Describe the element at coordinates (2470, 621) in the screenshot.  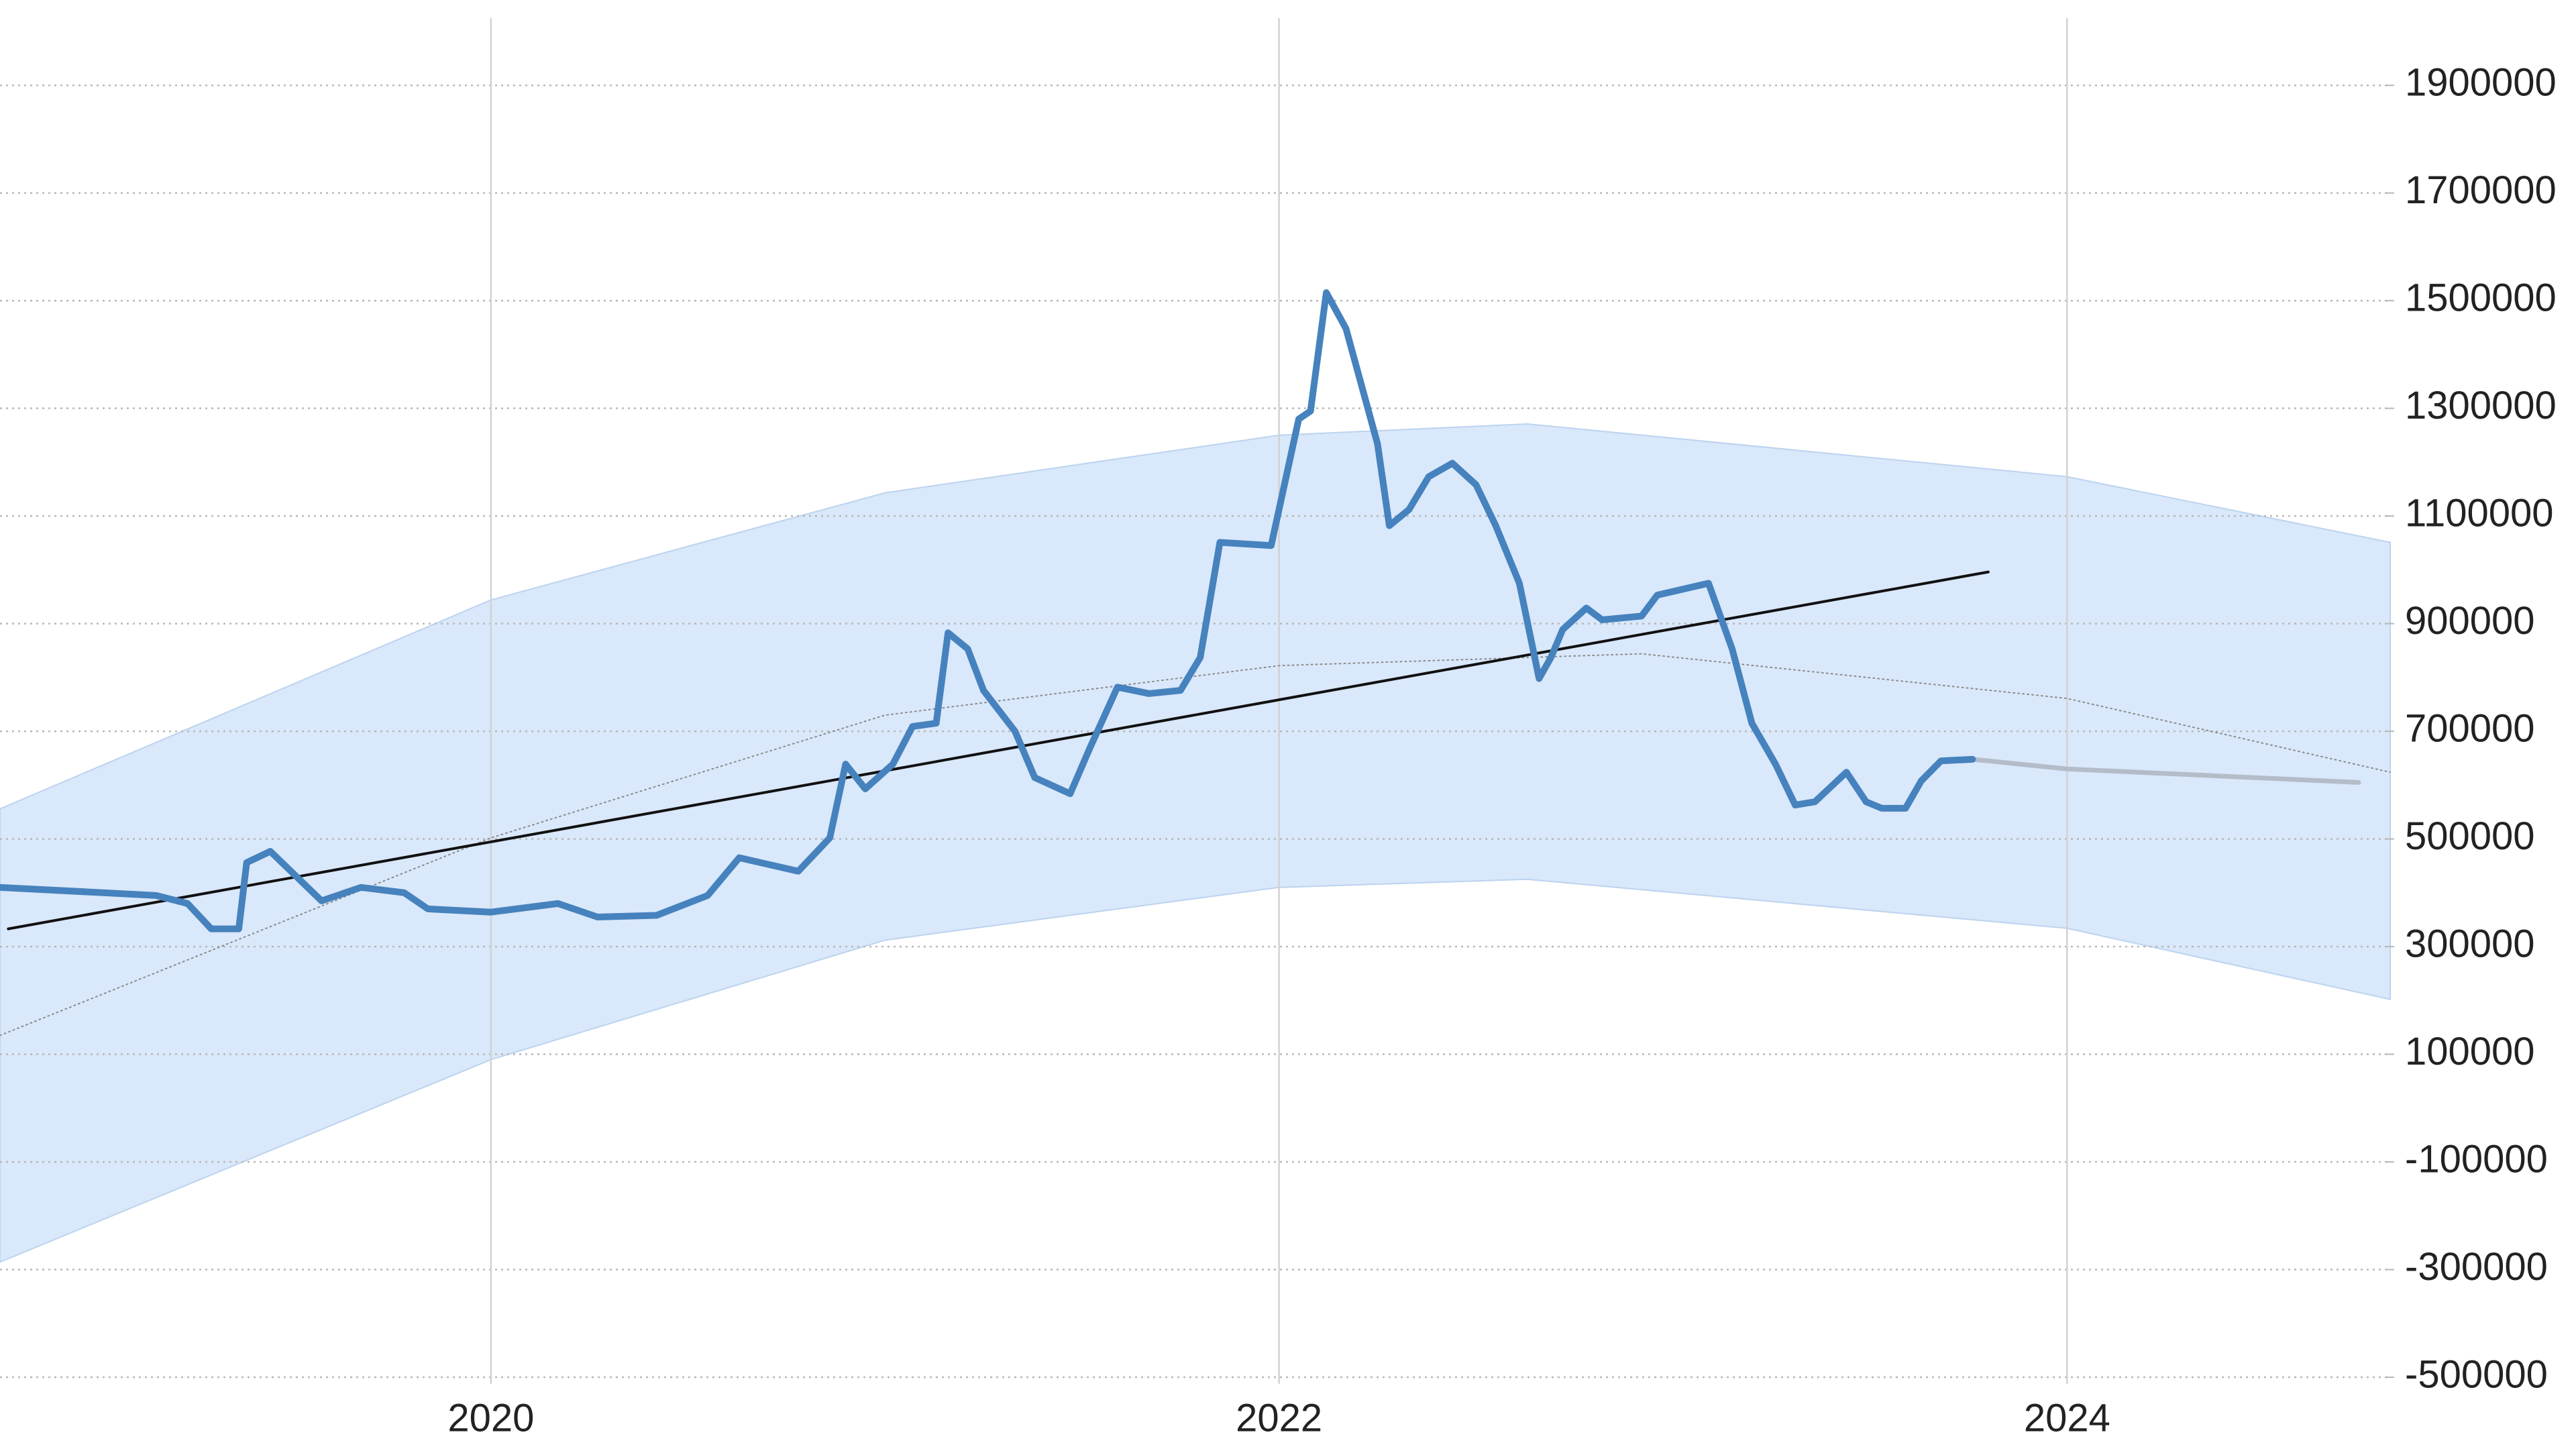
I see `y-tick-label: 900000` at that location.